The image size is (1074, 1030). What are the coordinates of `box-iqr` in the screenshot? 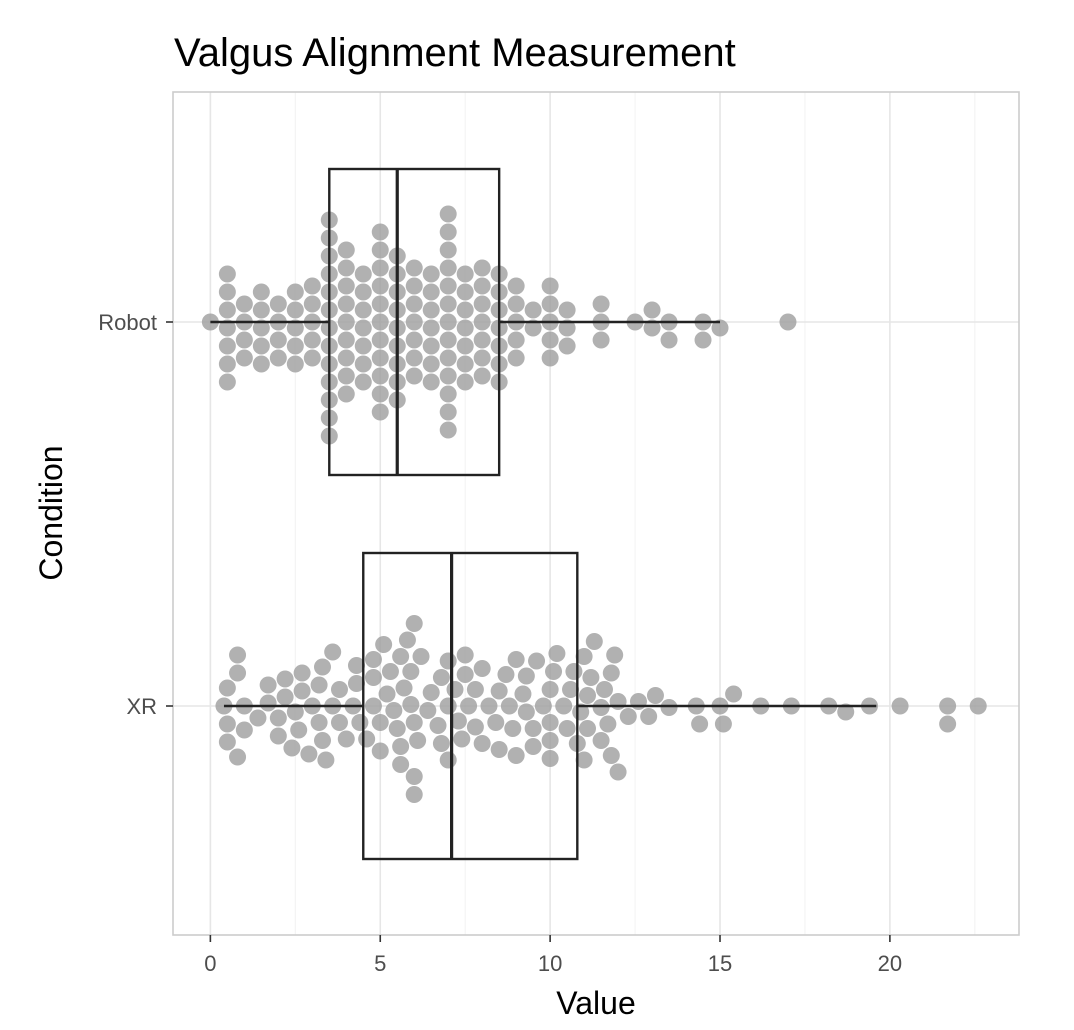 It's located at (414, 322).